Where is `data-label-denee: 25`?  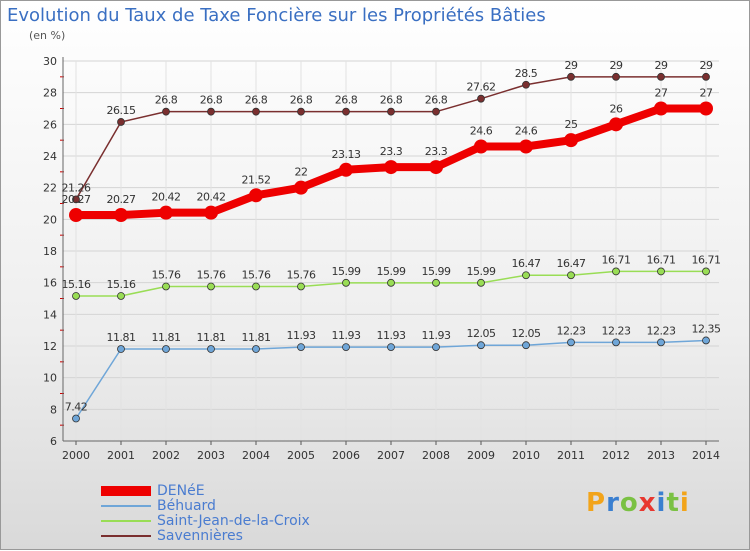 data-label-denee: 25 is located at coordinates (571, 124).